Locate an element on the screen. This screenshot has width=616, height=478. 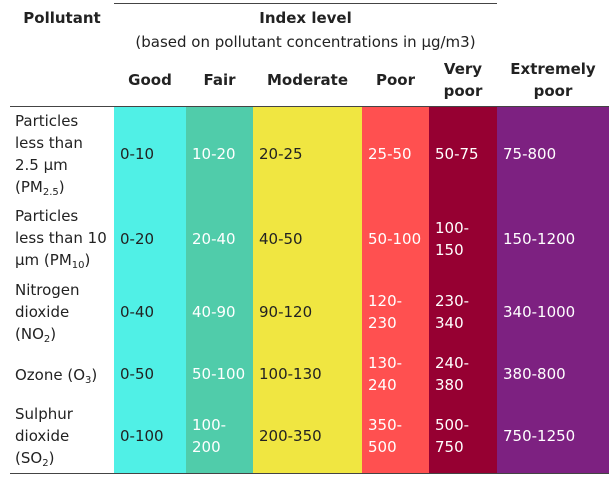
value-pm25-poor: 25-50 is located at coordinates (390, 154).